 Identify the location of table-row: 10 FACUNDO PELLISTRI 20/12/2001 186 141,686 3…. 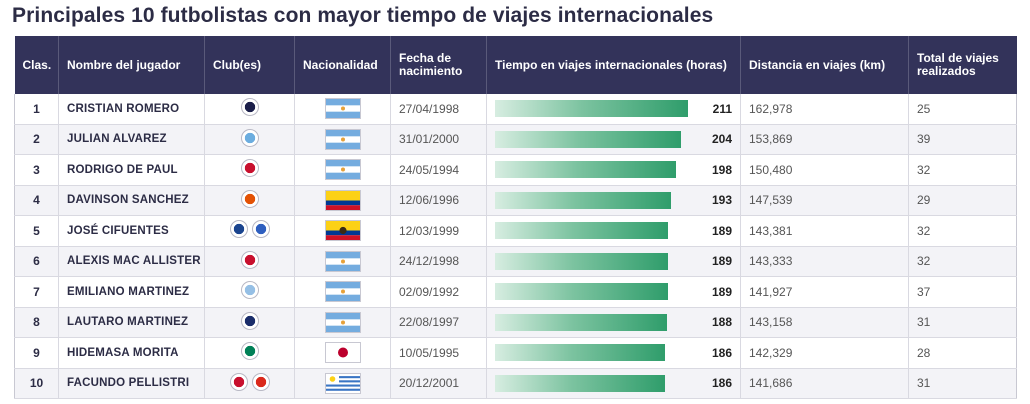
(515, 383).